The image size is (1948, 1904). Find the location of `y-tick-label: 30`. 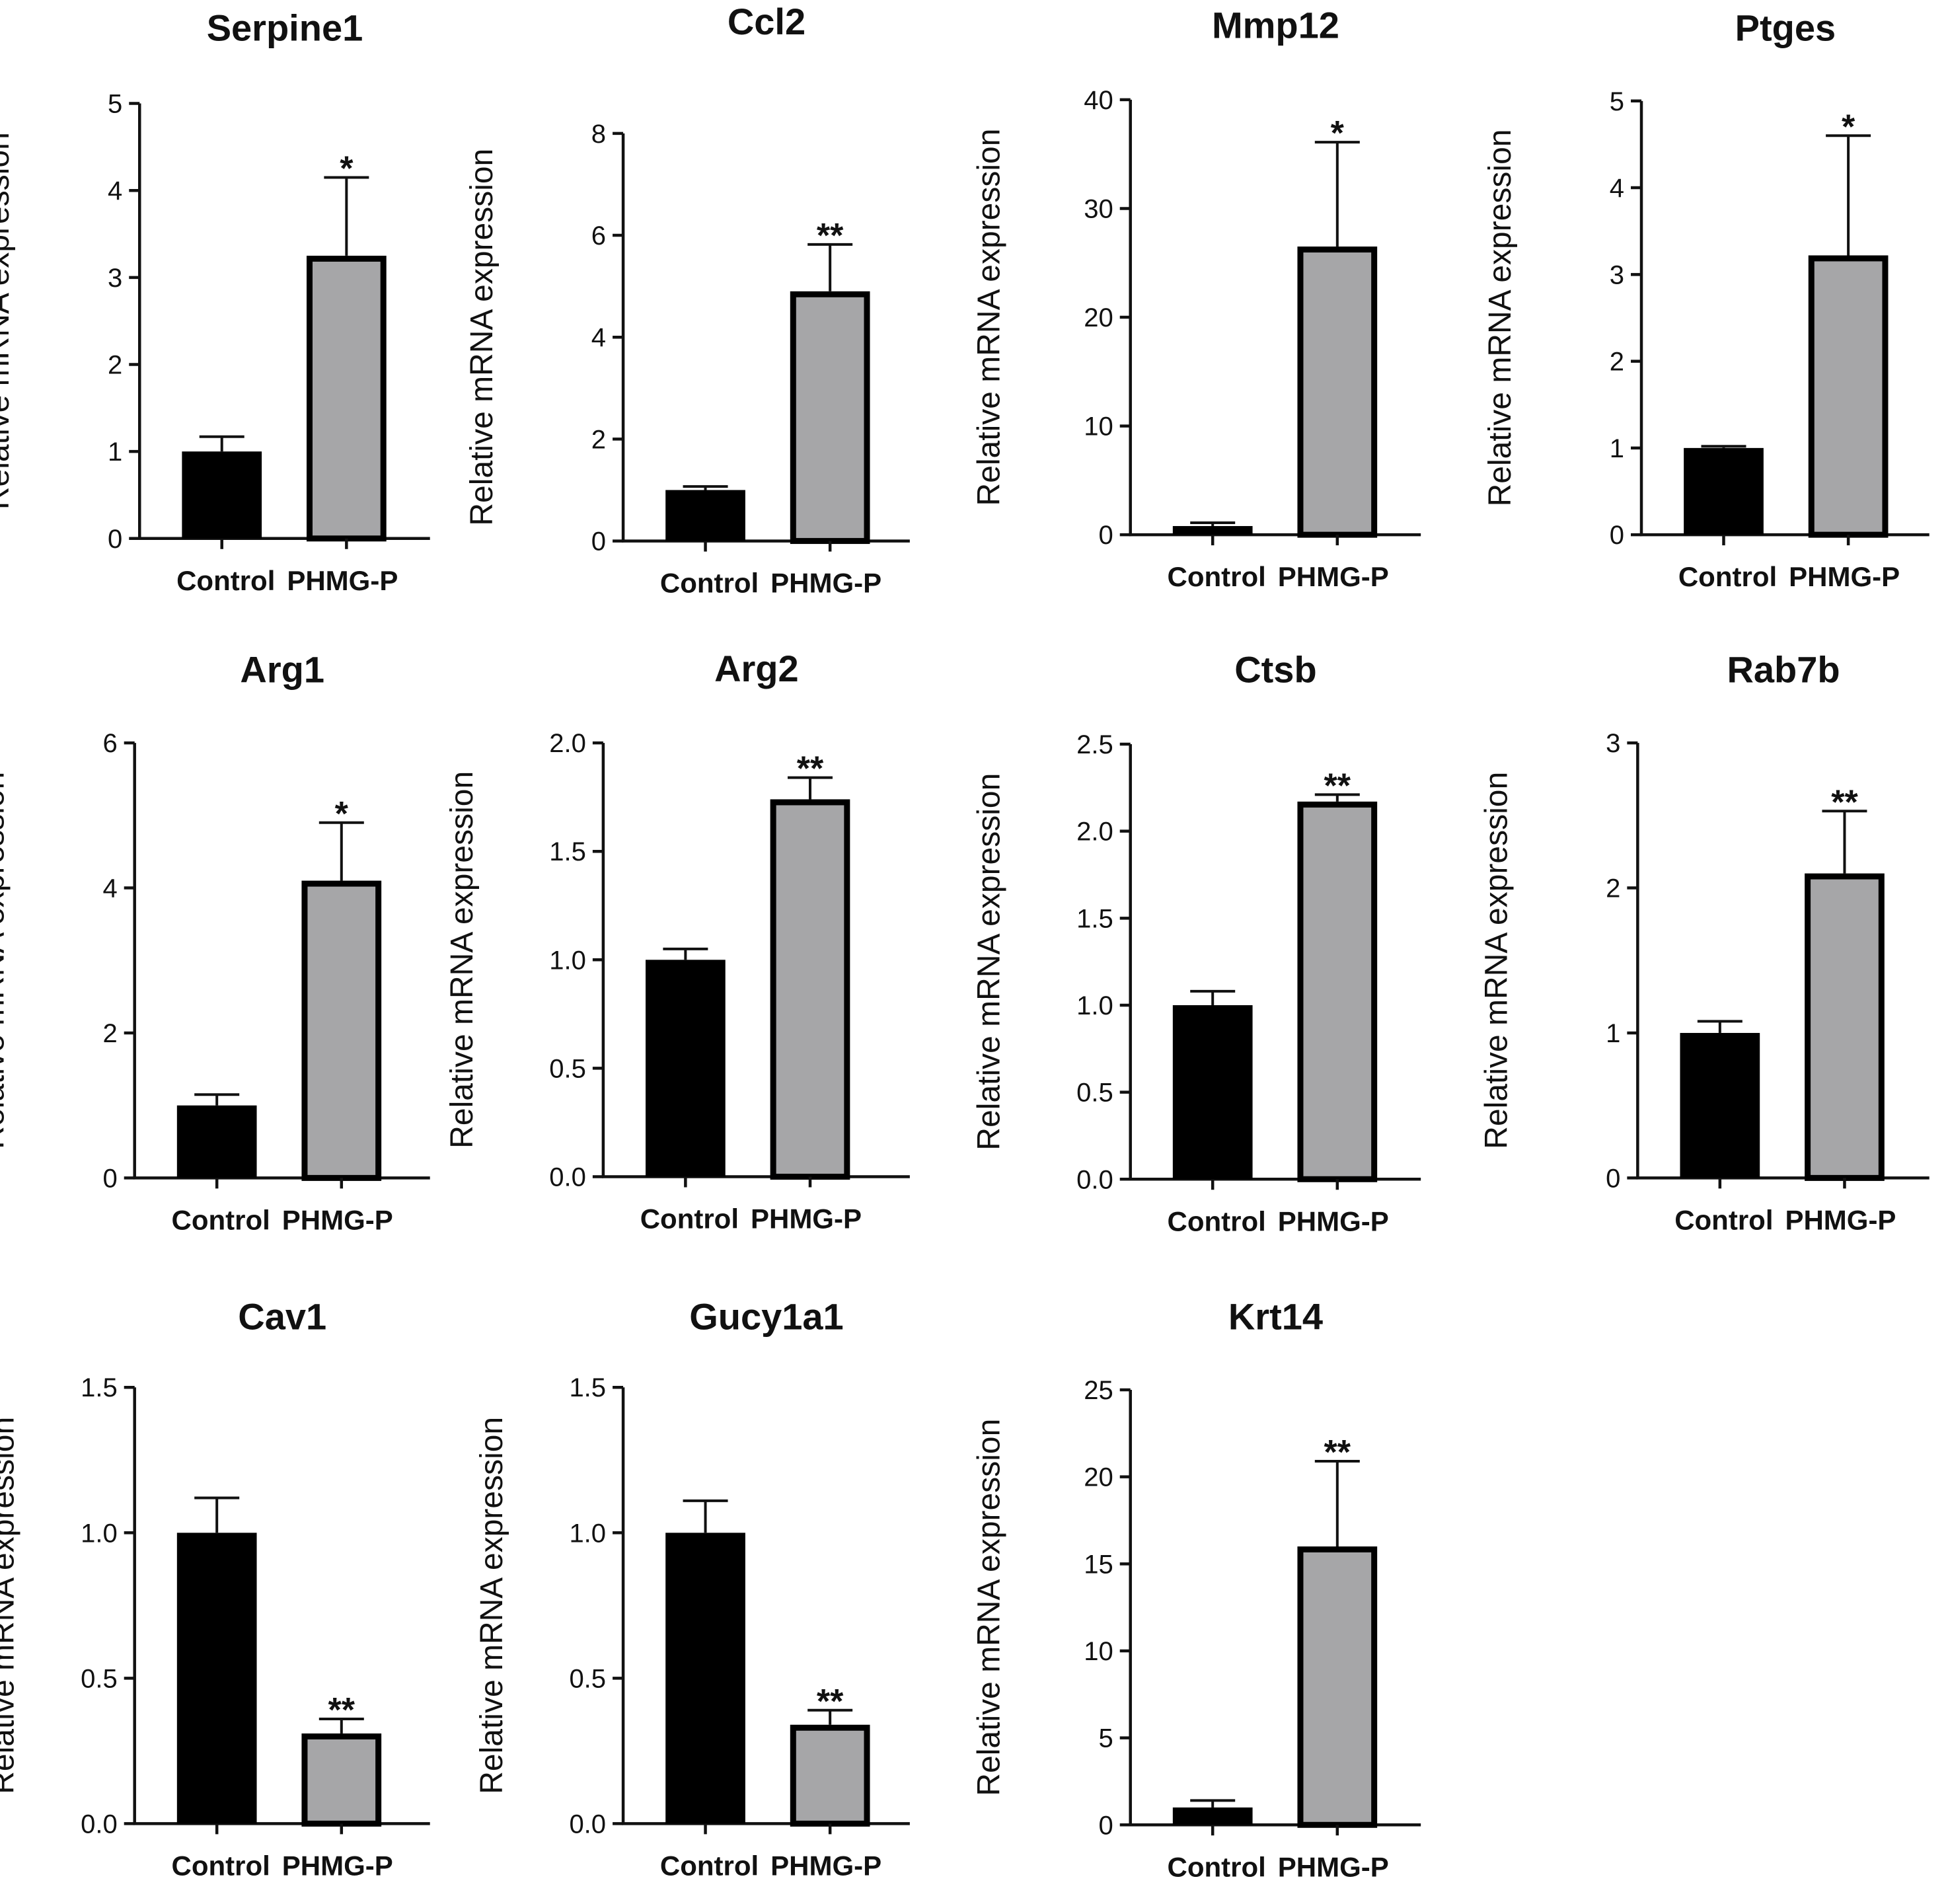

y-tick-label: 30 is located at coordinates (1098, 208).